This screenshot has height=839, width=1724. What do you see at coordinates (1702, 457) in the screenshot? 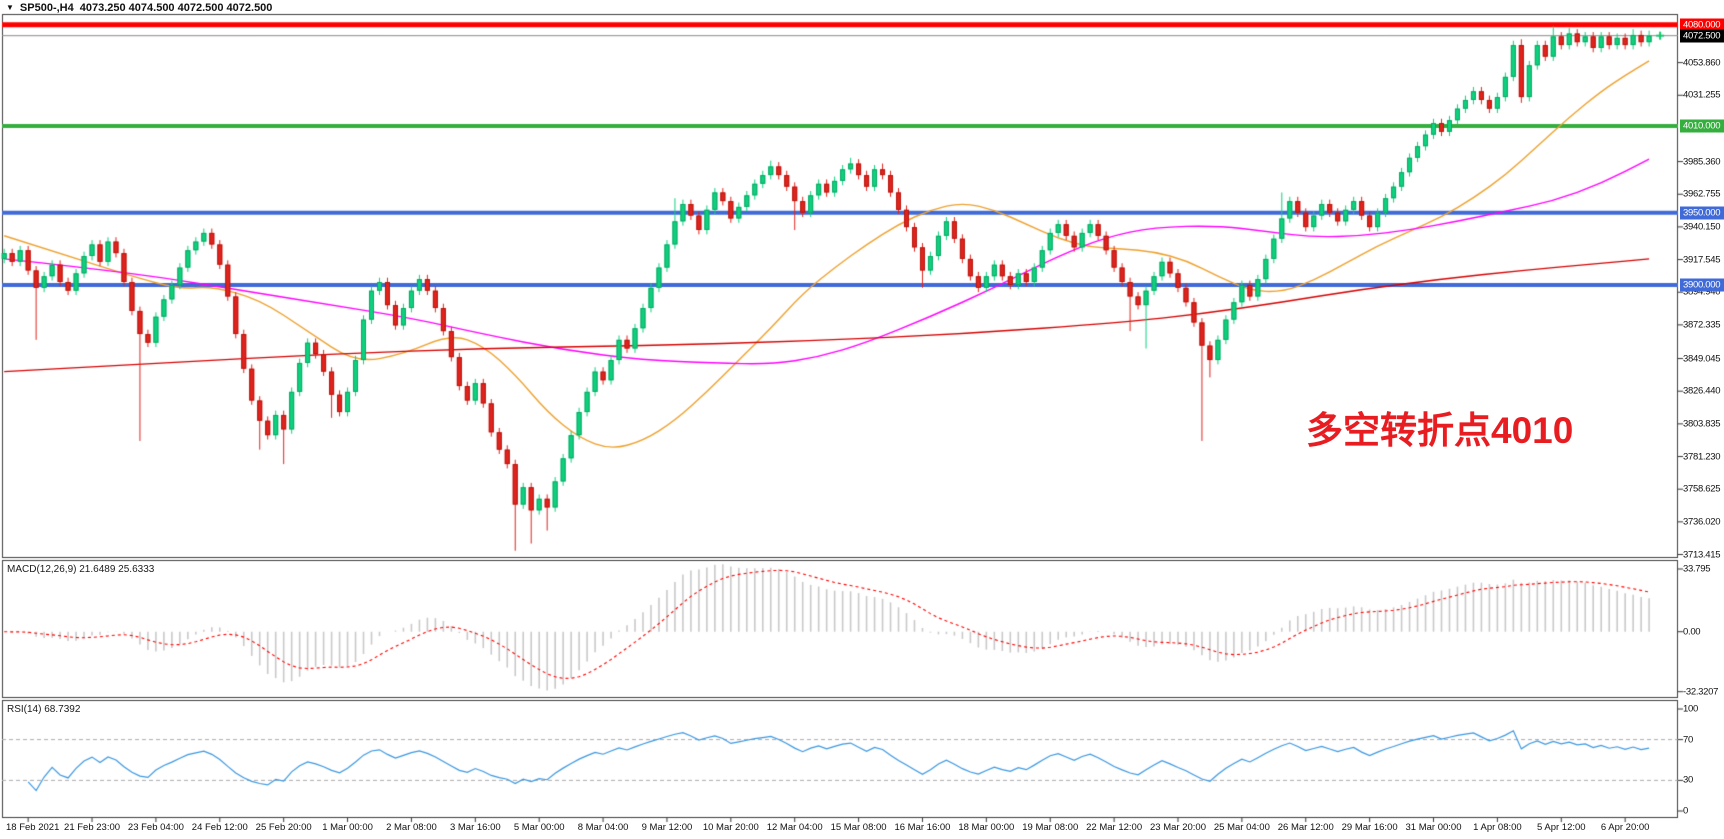
I see `price-tick-label: 3781.230` at bounding box center [1702, 457].